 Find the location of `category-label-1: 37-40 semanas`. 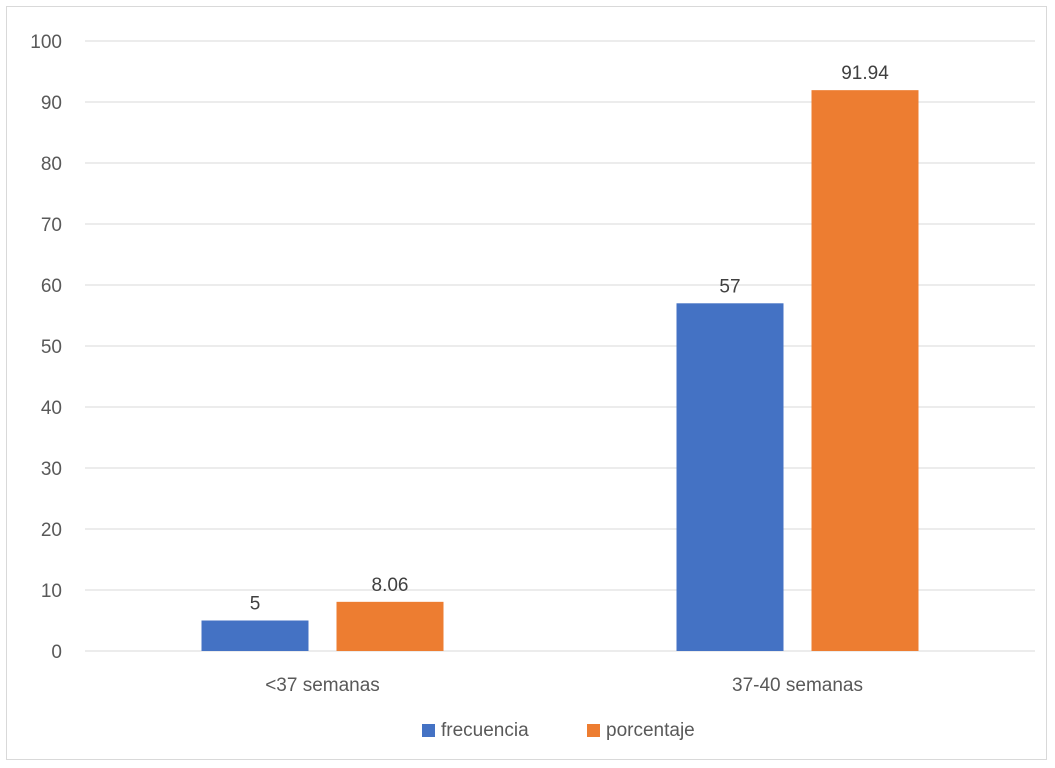

category-label-1: 37-40 semanas is located at coordinates (797, 685).